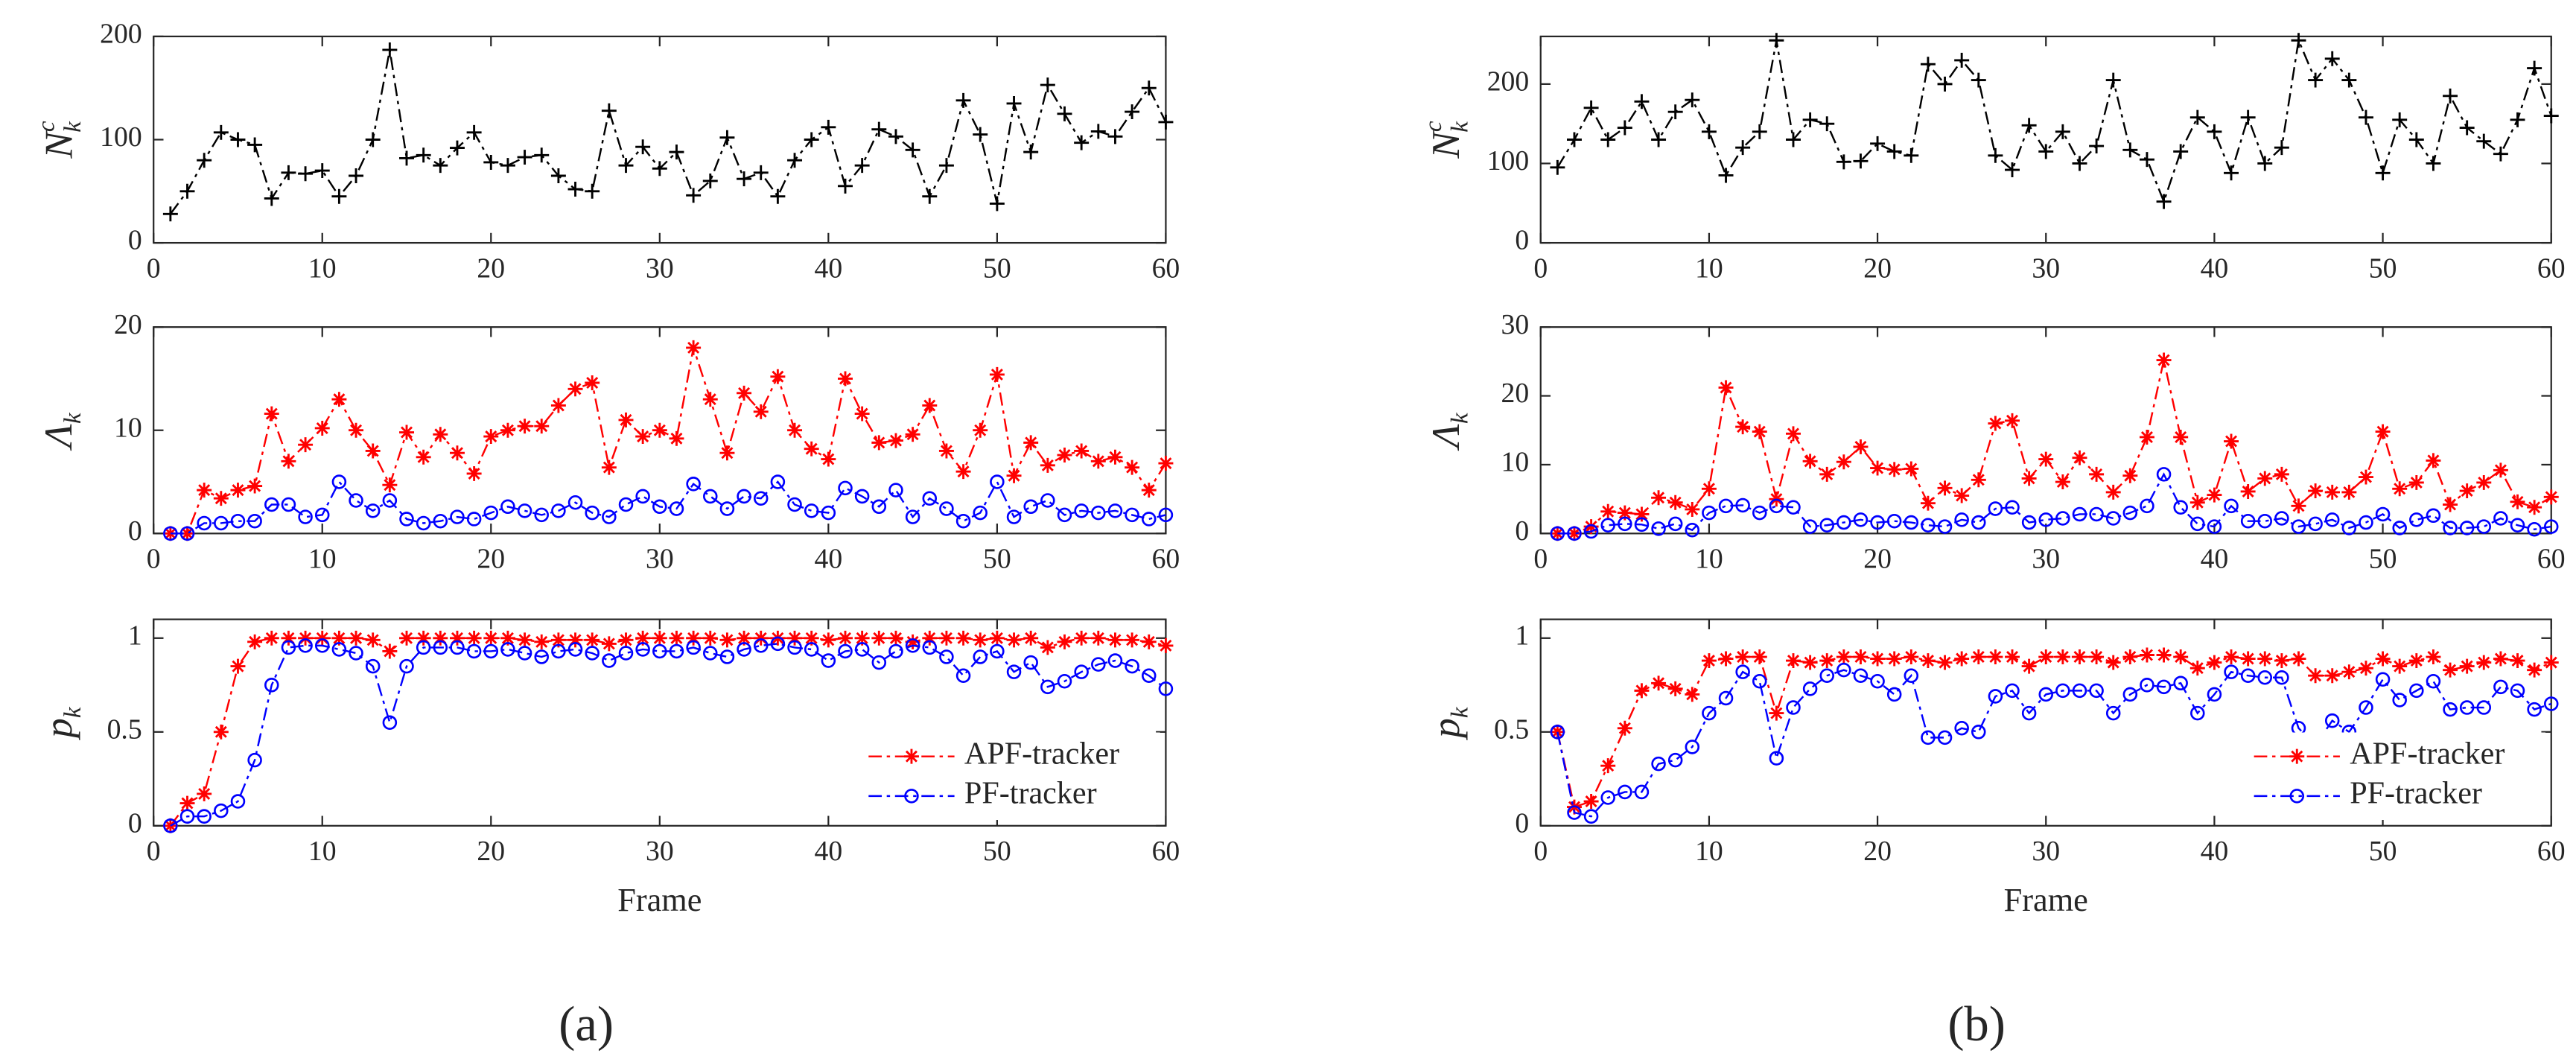  I want to click on y-axis-label: Λk, so click(61, 431).